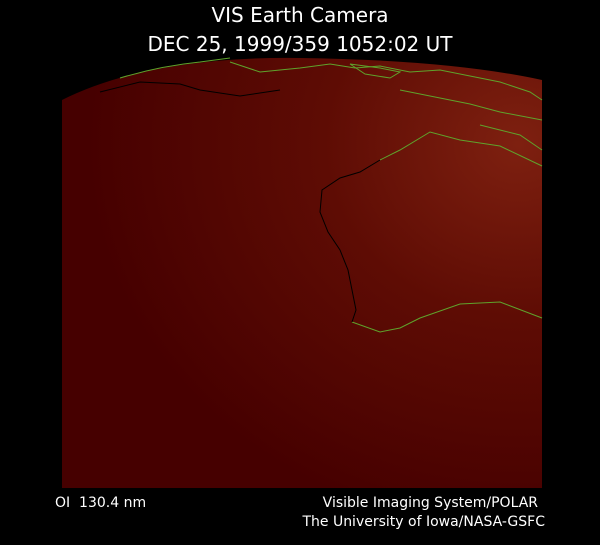 The image size is (600, 545). What do you see at coordinates (423, 522) in the screenshot?
I see `credit-label: The University of Iowa/NASA-GSFC` at bounding box center [423, 522].